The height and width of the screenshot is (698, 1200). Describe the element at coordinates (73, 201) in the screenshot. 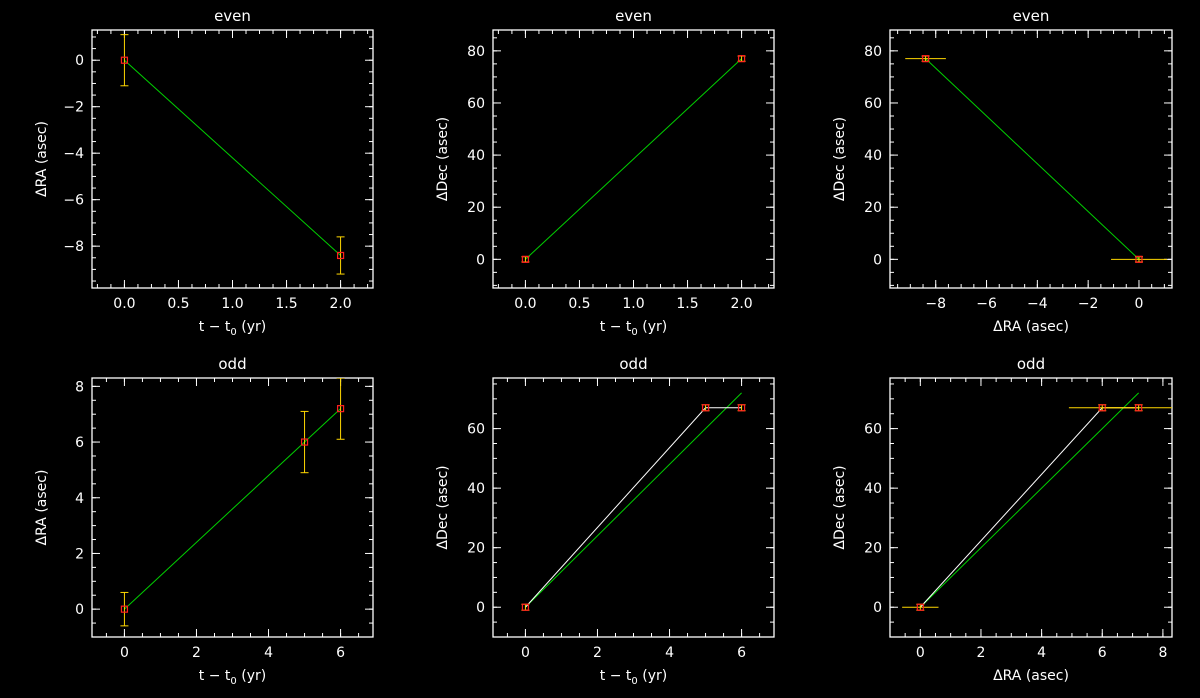

I see `y-tick-label: −6` at that location.